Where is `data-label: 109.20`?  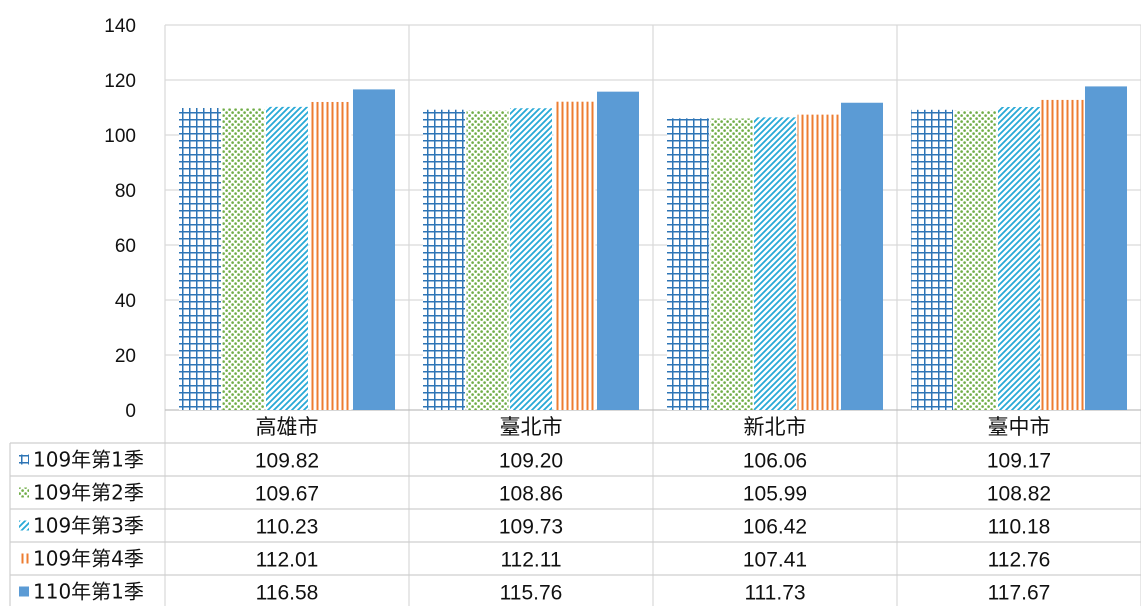 data-label: 109.20 is located at coordinates (531, 461).